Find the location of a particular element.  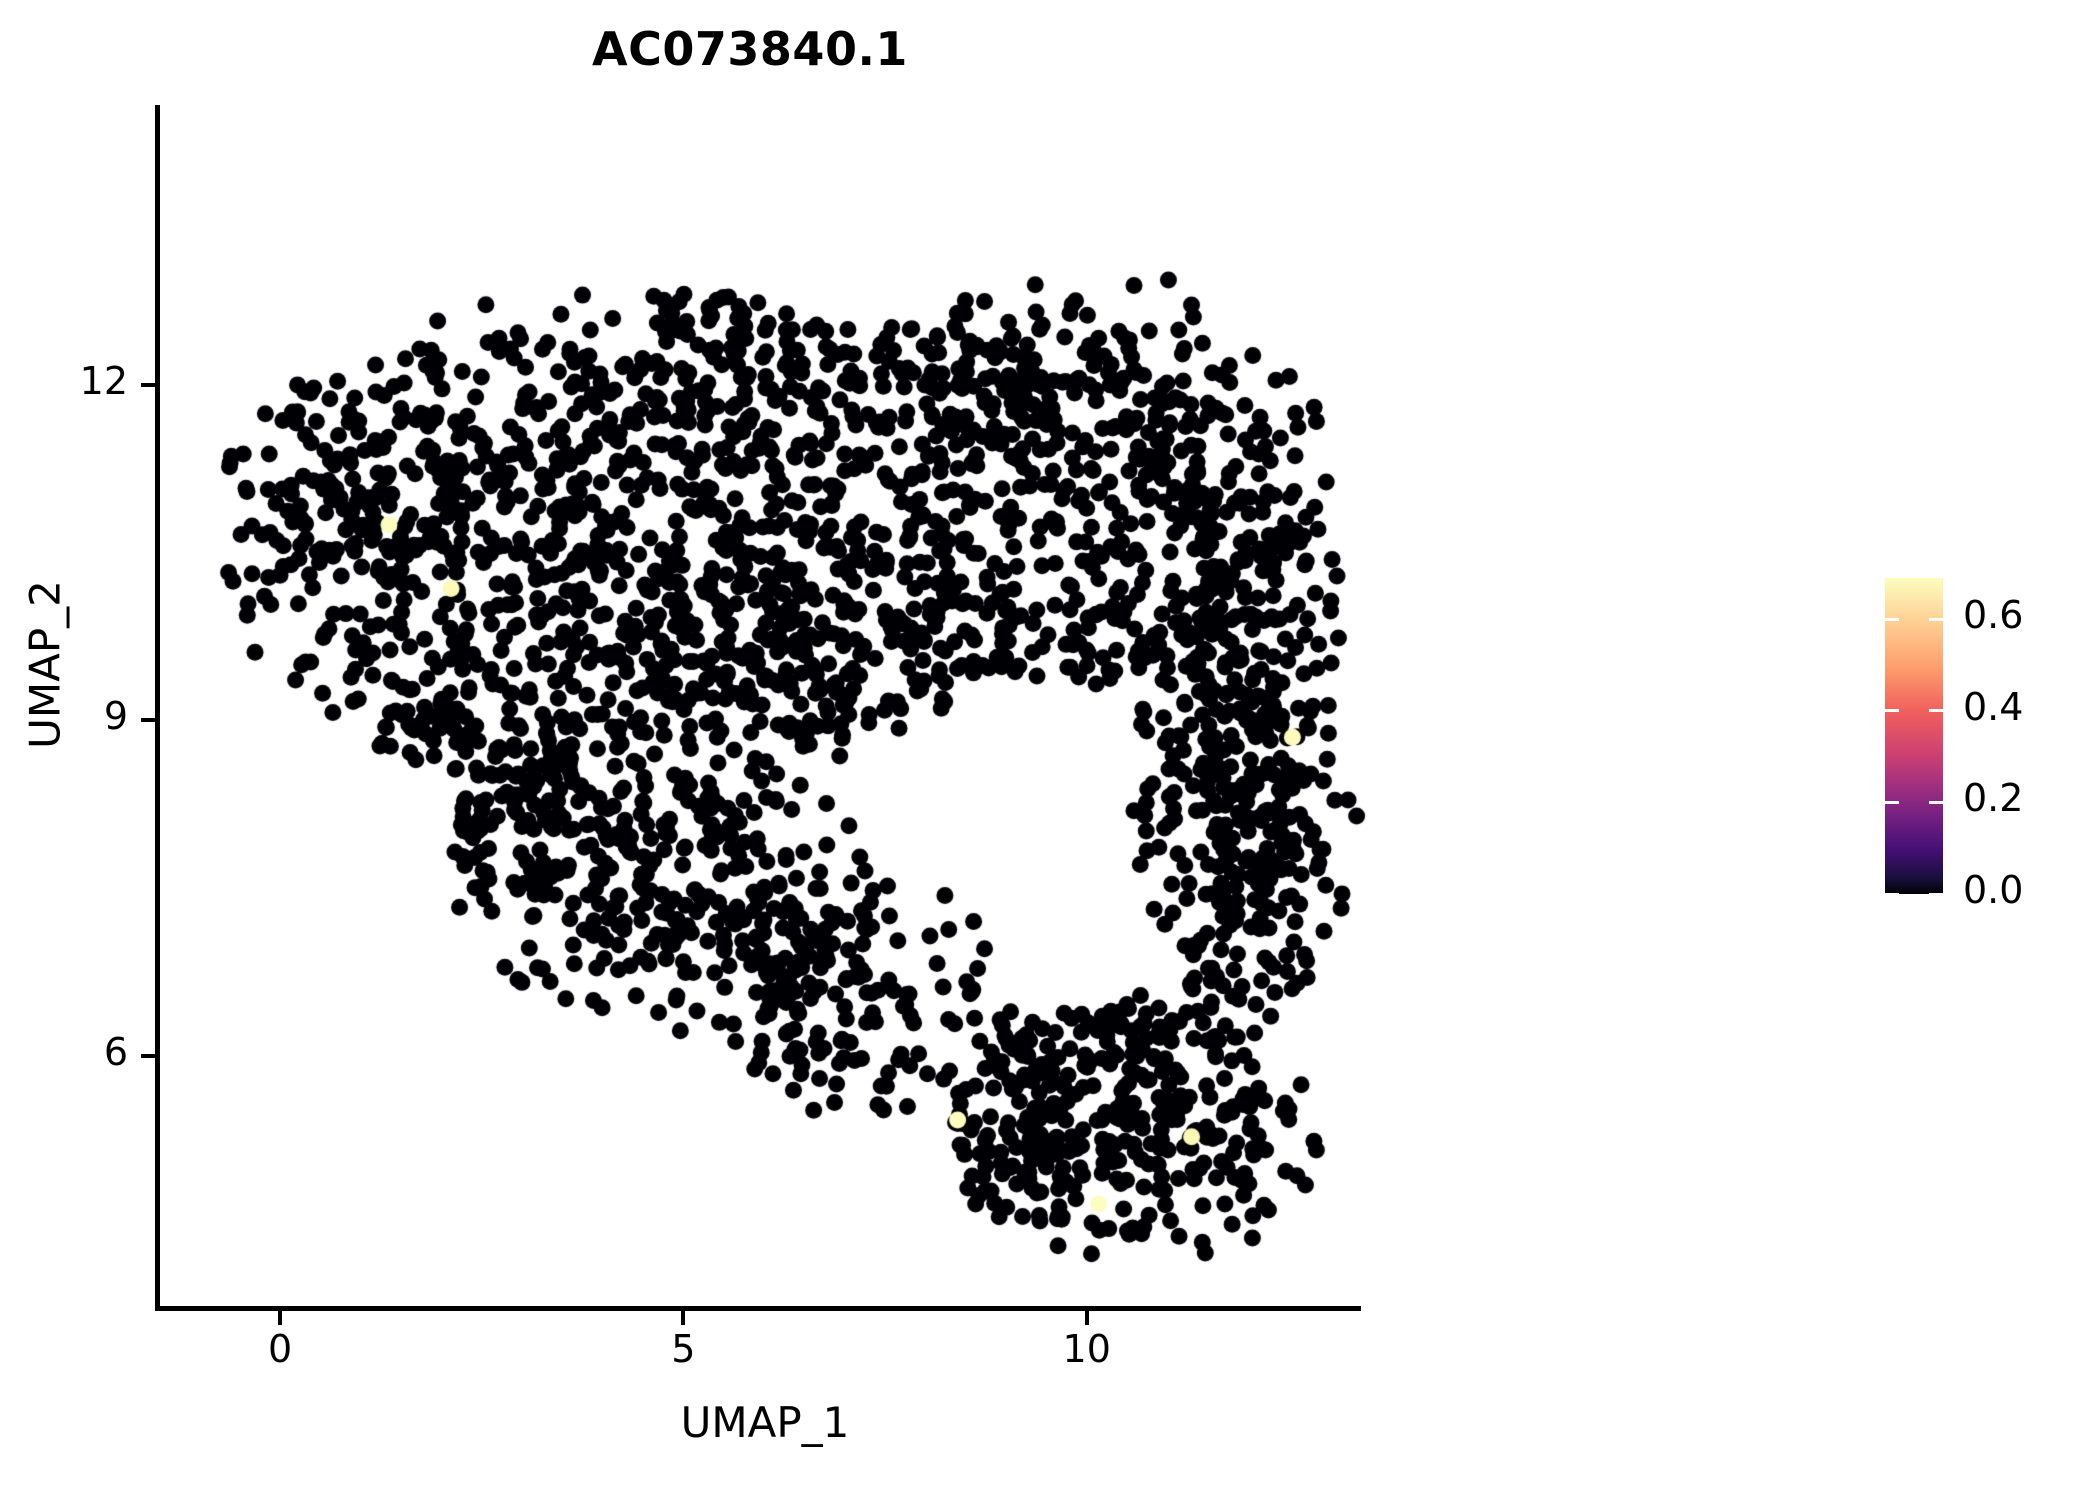

colorbar-tick-label: 0.4 is located at coordinates (1993, 706).